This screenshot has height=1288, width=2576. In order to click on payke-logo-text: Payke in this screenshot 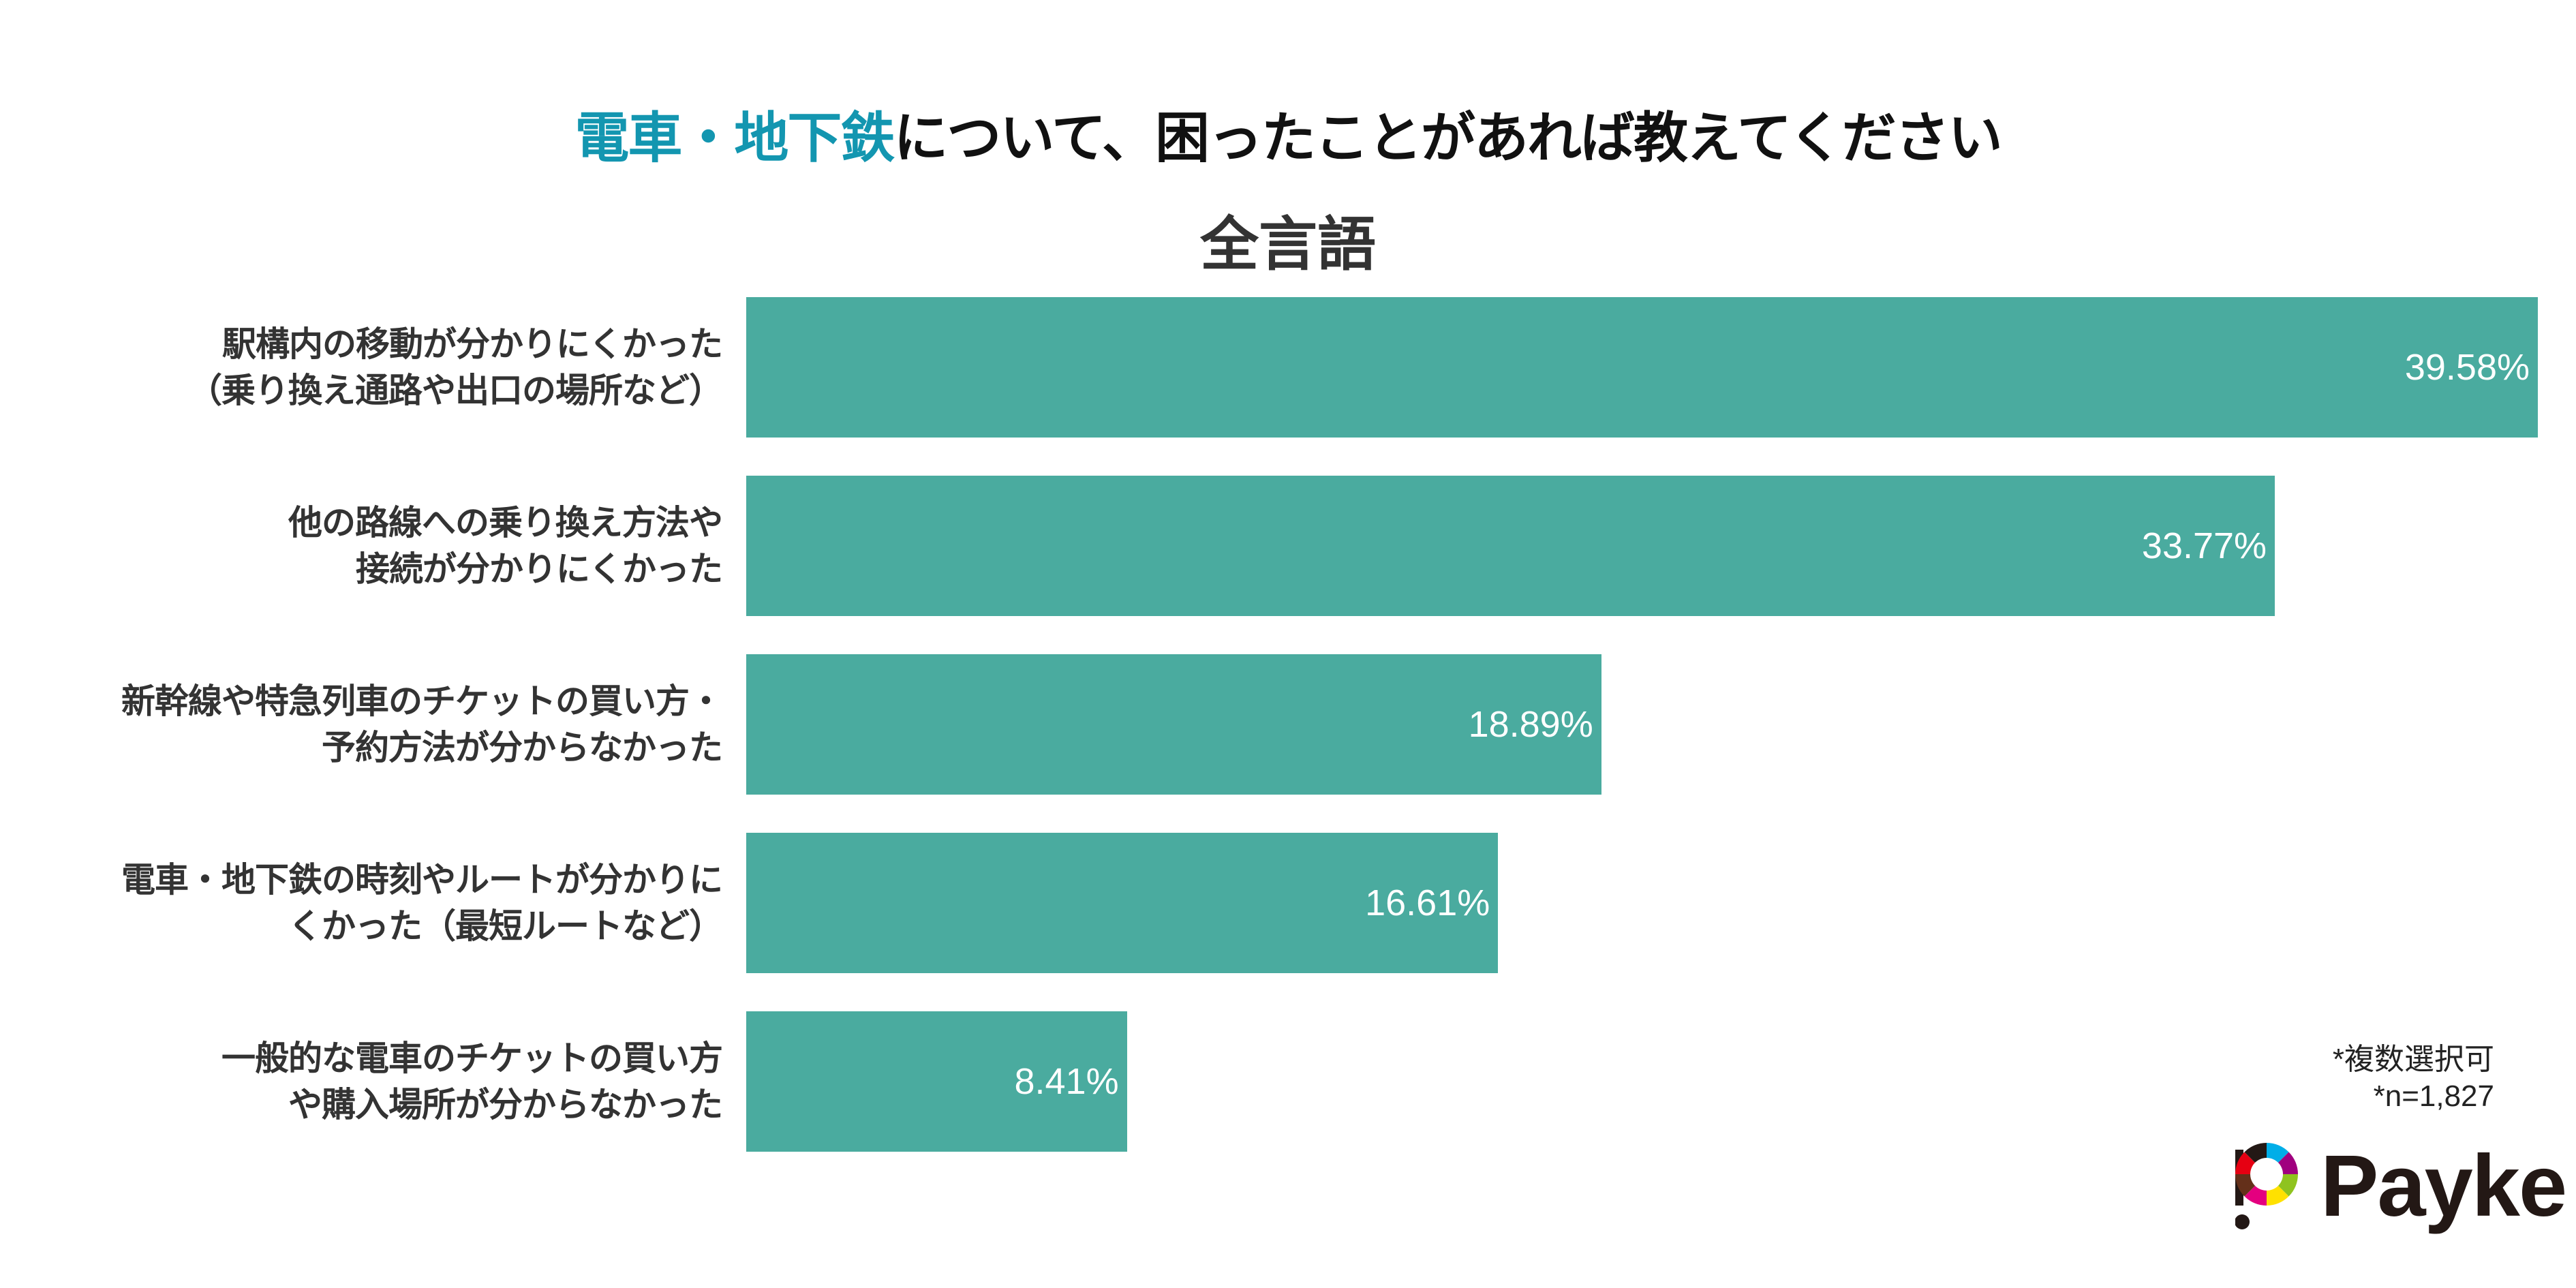, I will do `click(2443, 1186)`.